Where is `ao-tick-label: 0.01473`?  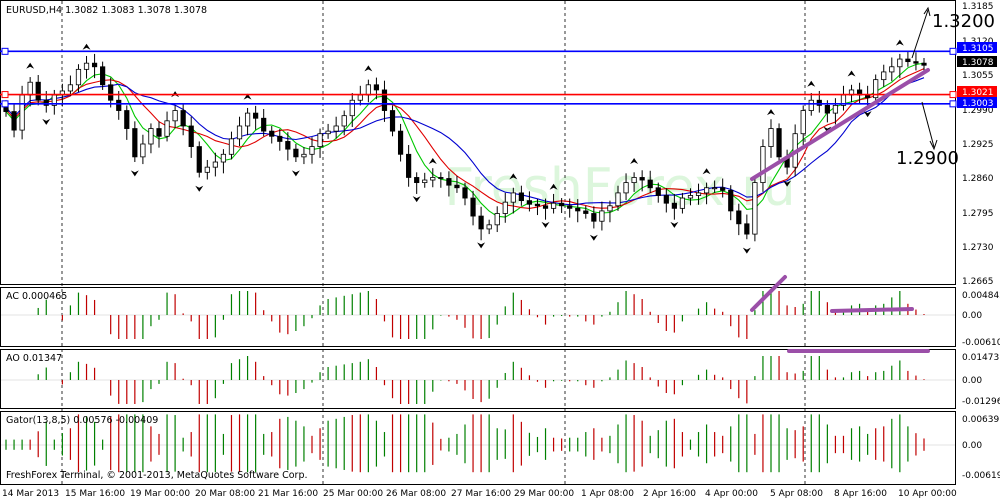
ao-tick-label: 0.01473 is located at coordinates (980, 358).